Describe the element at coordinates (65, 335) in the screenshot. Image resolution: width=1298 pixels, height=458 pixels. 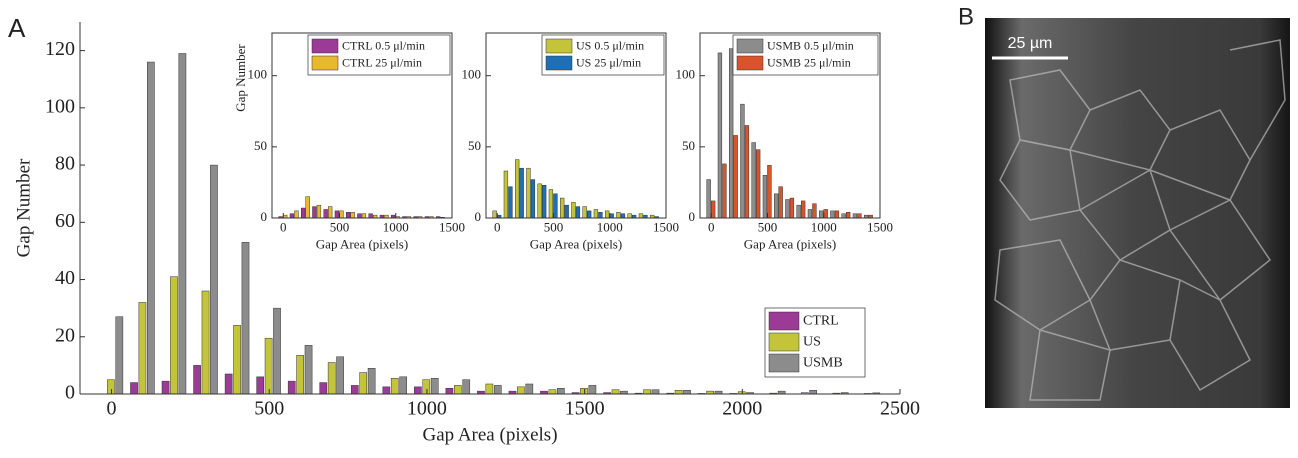
I see `y-tick-label: 20` at that location.